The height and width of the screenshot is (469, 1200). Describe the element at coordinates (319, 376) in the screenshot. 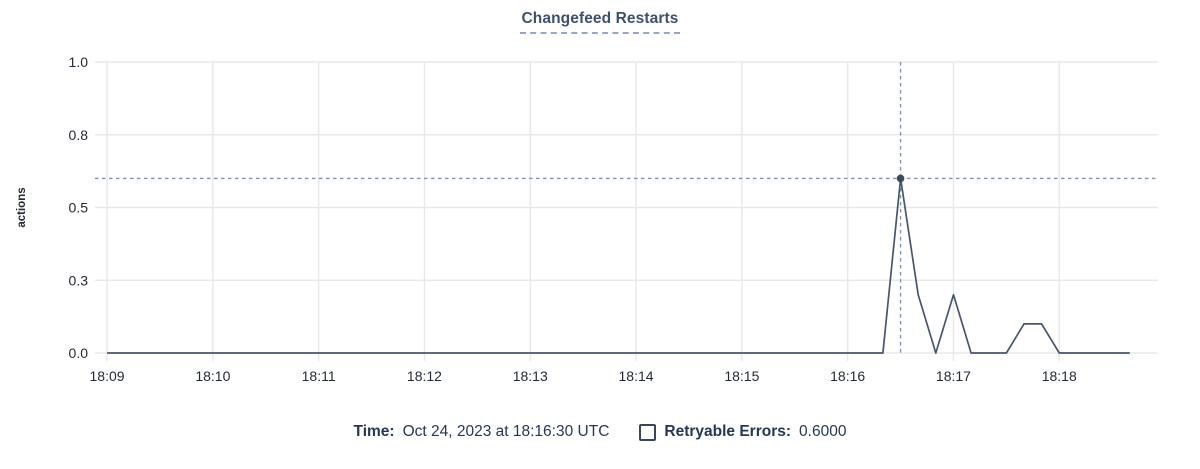

I see `svg-text: 18:11` at that location.